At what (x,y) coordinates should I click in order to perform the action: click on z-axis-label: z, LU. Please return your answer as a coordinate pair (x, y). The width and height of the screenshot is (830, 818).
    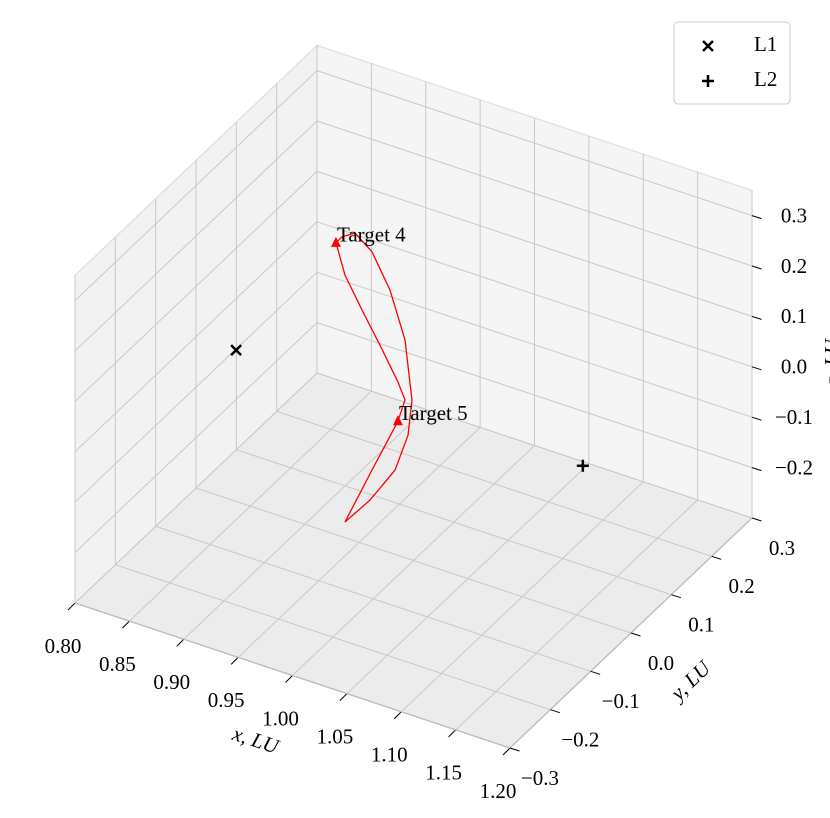
    Looking at the image, I should click on (825, 361).